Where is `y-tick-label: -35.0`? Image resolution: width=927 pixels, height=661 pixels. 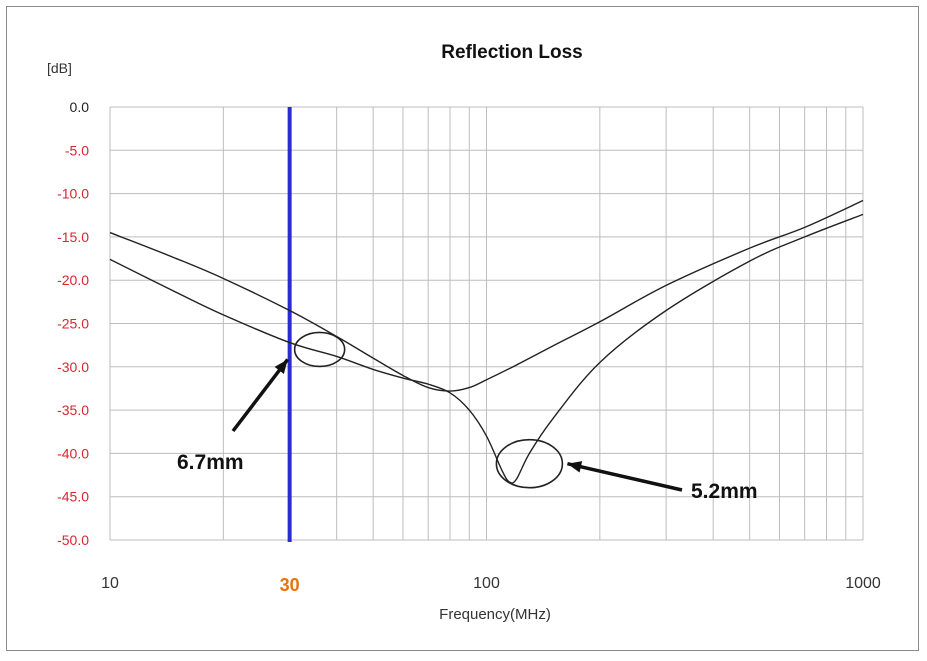
y-tick-label: -35.0 is located at coordinates (73, 410).